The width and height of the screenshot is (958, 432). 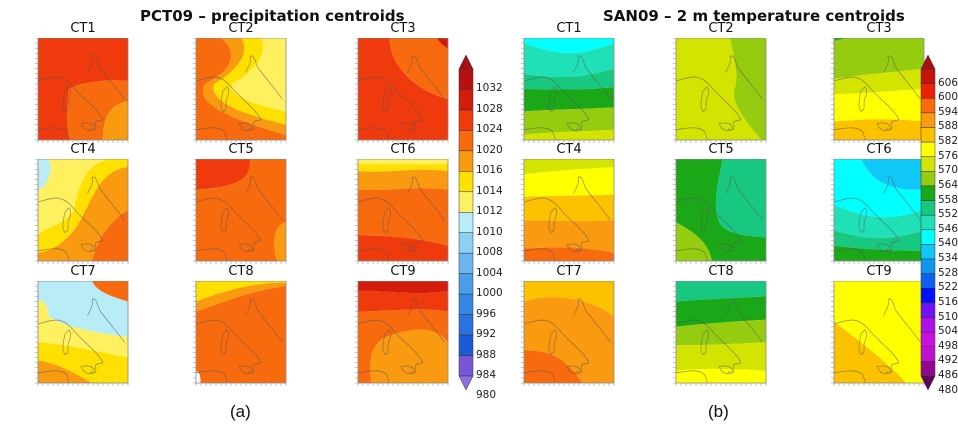 What do you see at coordinates (948, 97) in the screenshot?
I see `colorbar-tick-label: 600` at bounding box center [948, 97].